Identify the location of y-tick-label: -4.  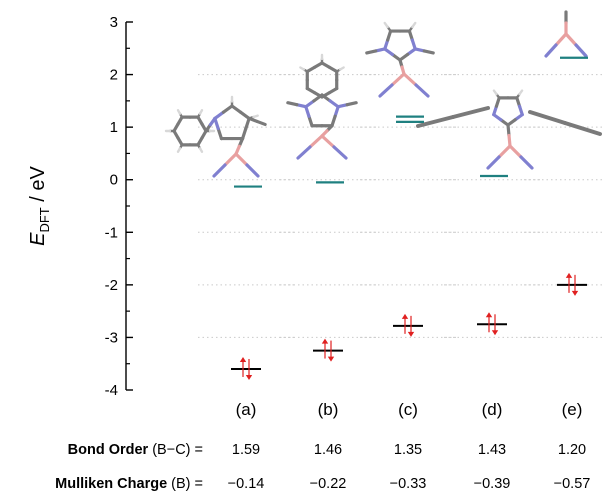
(111, 390).